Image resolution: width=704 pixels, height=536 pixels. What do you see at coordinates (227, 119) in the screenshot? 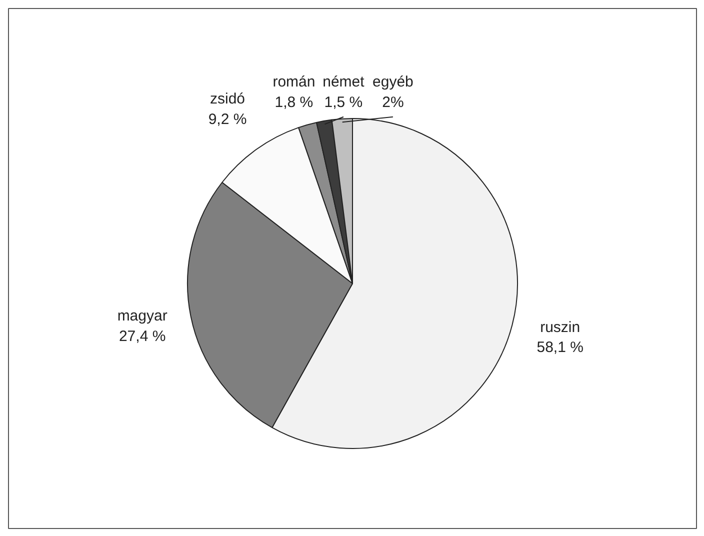
I see `data-label: 9,2 %` at bounding box center [227, 119].